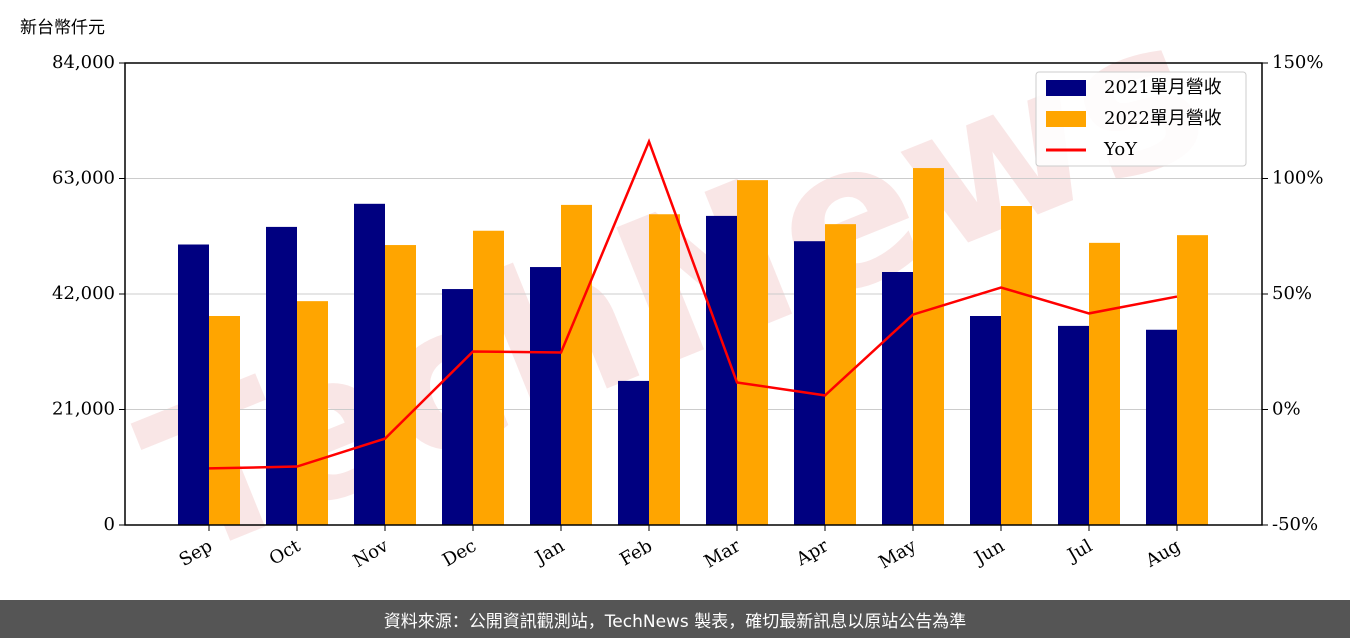  What do you see at coordinates (1286, 409) in the screenshot?
I see `y2-tick-label: 0%` at bounding box center [1286, 409].